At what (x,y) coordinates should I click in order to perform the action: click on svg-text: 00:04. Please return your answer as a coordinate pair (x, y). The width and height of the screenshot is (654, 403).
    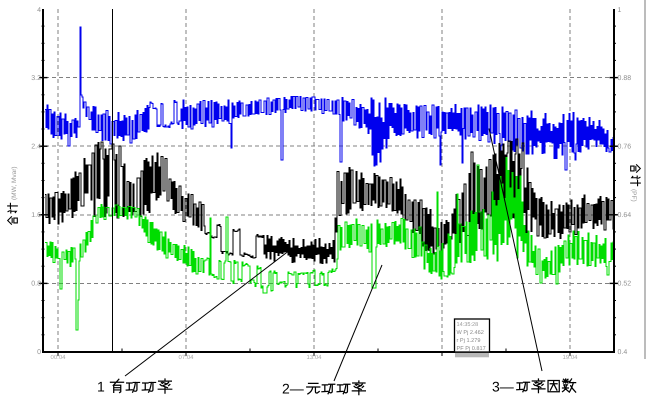
    Looking at the image, I should click on (58, 357).